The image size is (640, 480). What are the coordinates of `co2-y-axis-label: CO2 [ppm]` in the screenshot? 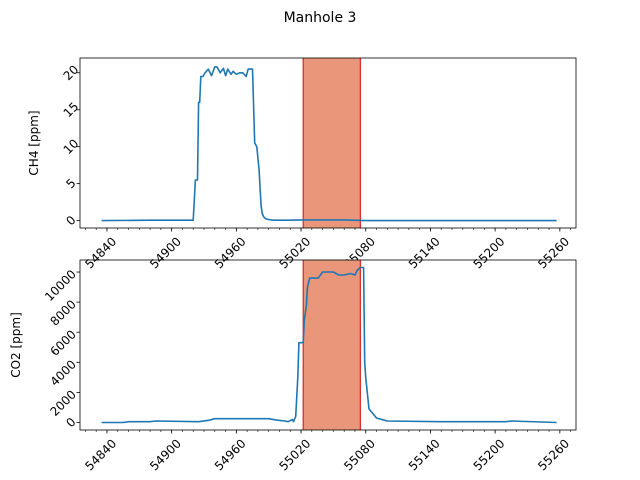 It's located at (16, 345).